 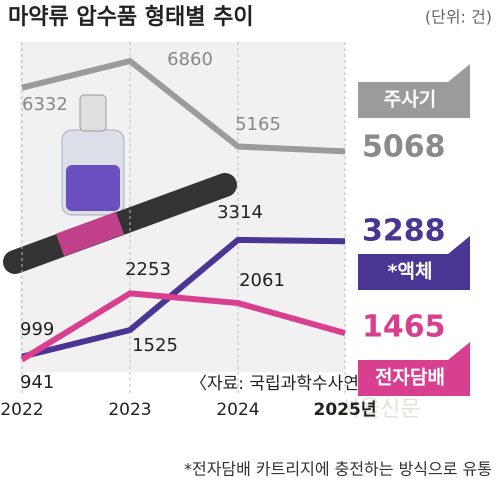 I want to click on data-label: 1525, so click(x=155, y=345).